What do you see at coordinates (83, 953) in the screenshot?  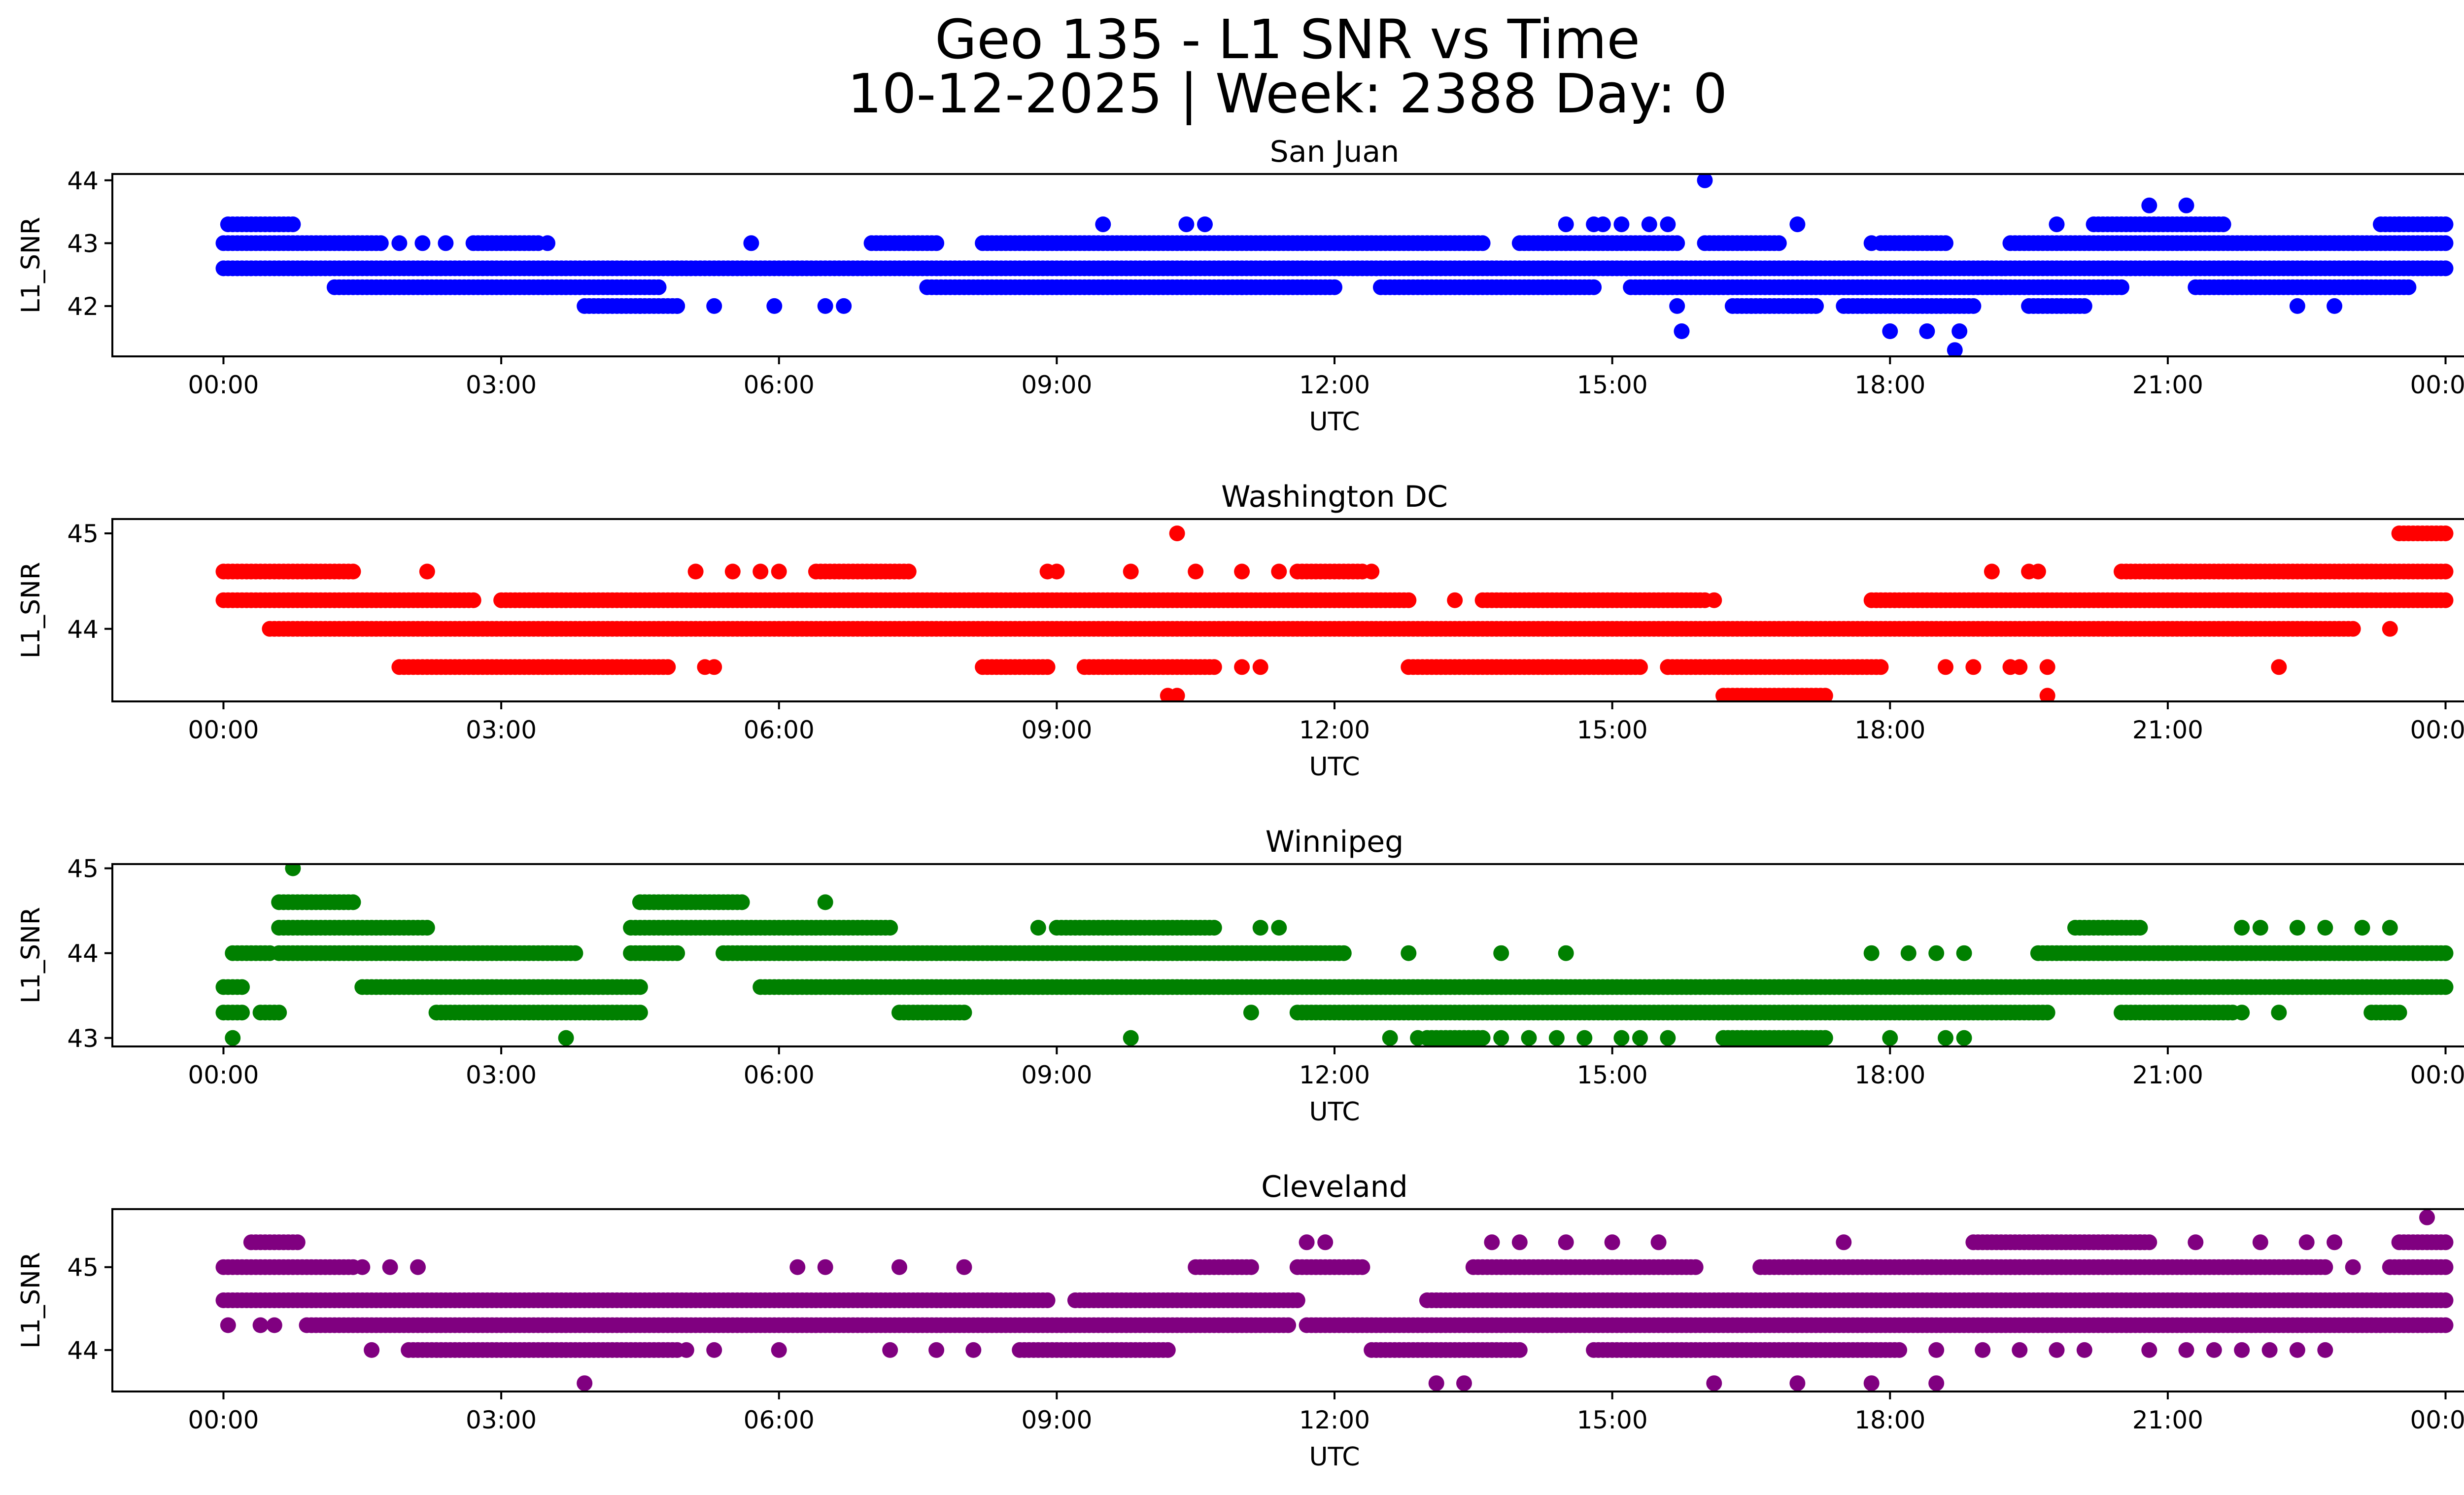 I see `y-tick-label: 44` at bounding box center [83, 953].